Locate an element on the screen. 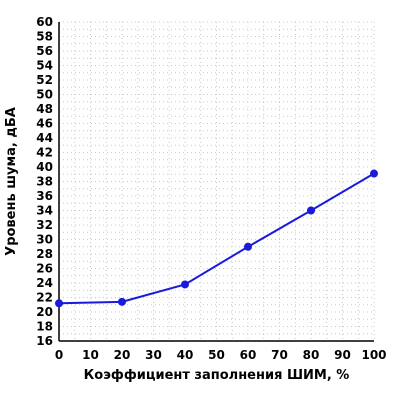  y-tick-label: 40 is located at coordinates (44, 167).